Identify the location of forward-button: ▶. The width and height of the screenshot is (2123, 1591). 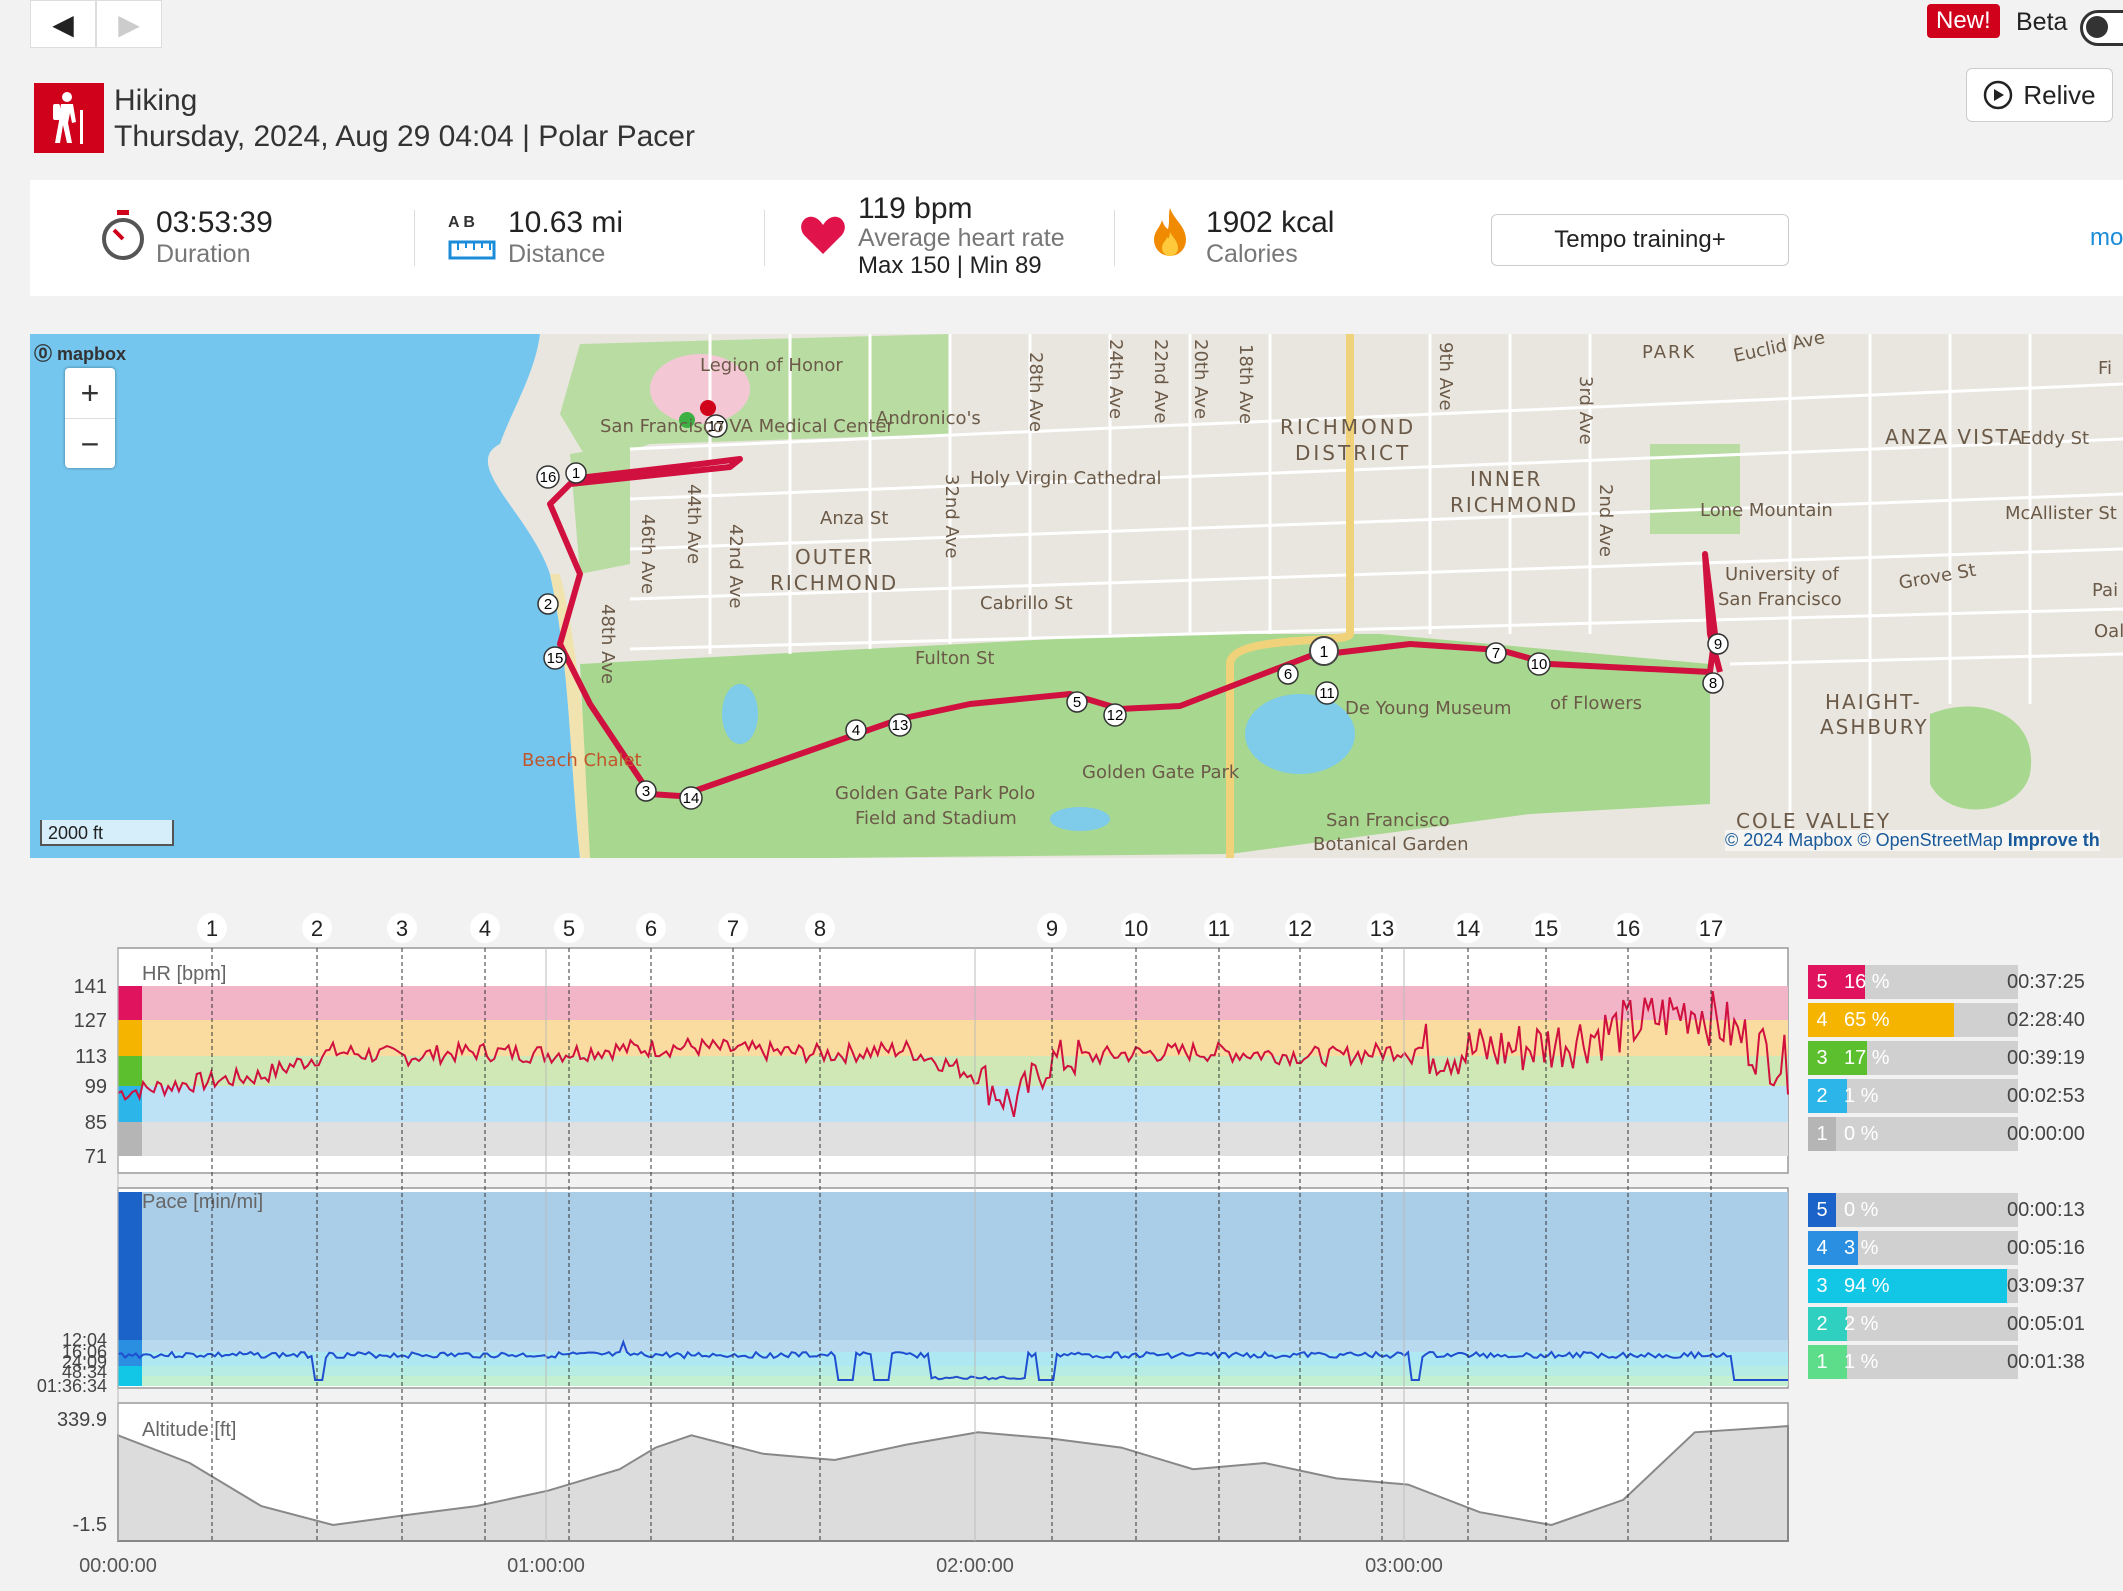
(129, 24).